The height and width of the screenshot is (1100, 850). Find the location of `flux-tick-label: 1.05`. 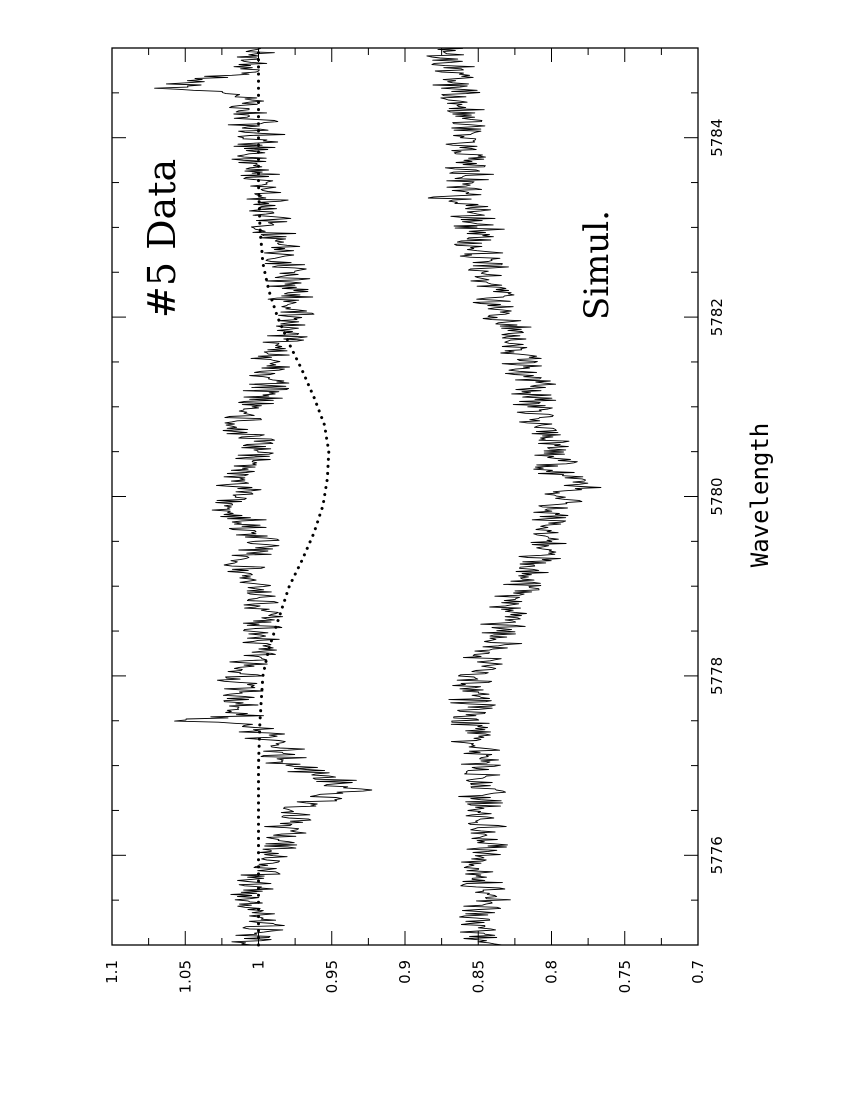

flux-tick-label: 1.05 is located at coordinates (185, 976).